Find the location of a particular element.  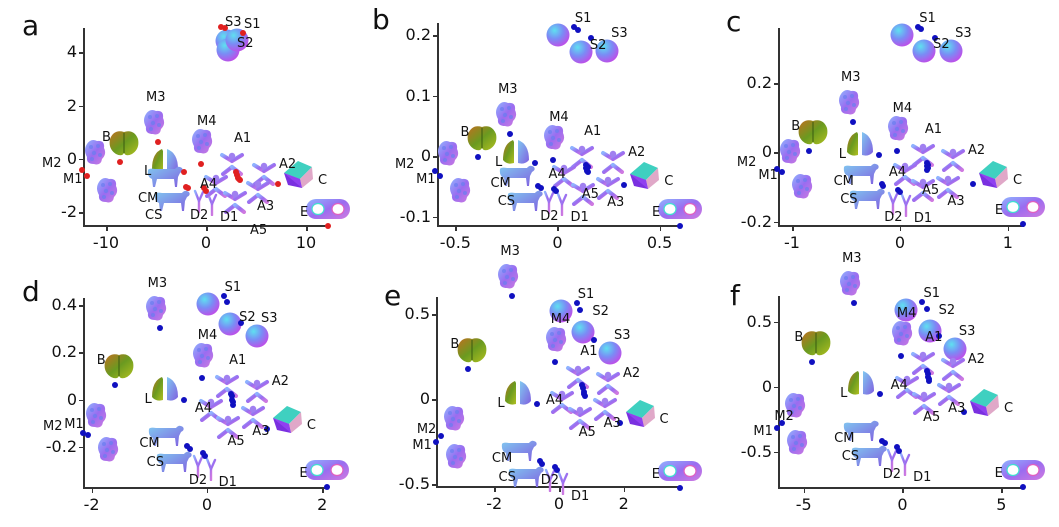

x-tick-label: 2 is located at coordinates (623, 503).